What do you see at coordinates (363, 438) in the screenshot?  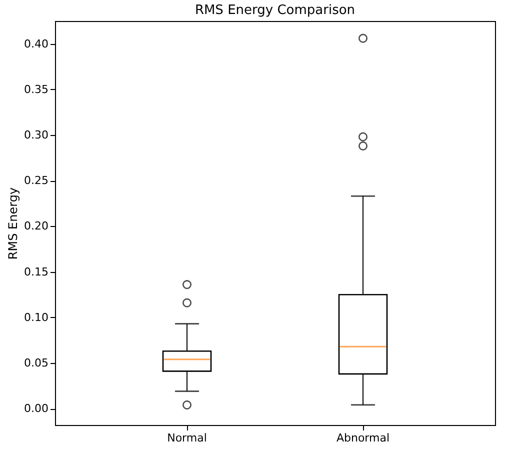 I see `x-tick-label: Abnormal` at bounding box center [363, 438].